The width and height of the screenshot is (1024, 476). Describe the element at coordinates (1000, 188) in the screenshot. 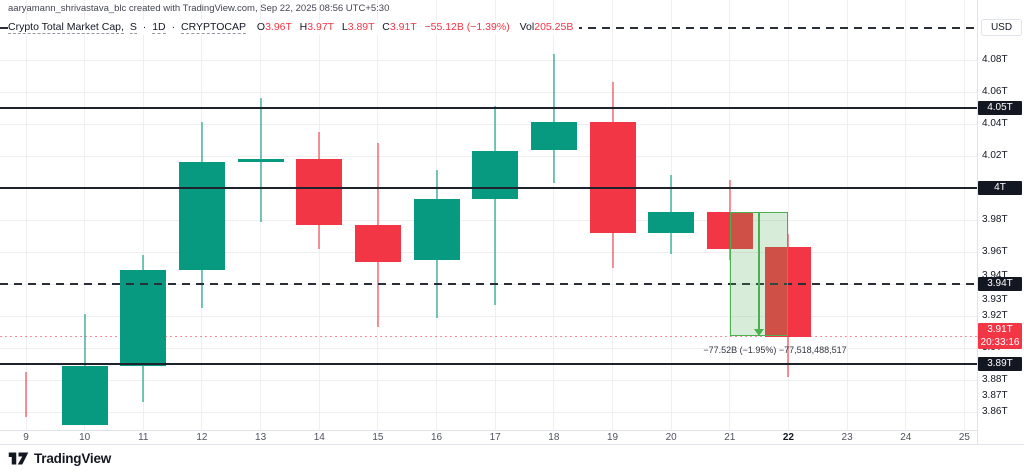

I see `price-badge-4T: 4T` at that location.